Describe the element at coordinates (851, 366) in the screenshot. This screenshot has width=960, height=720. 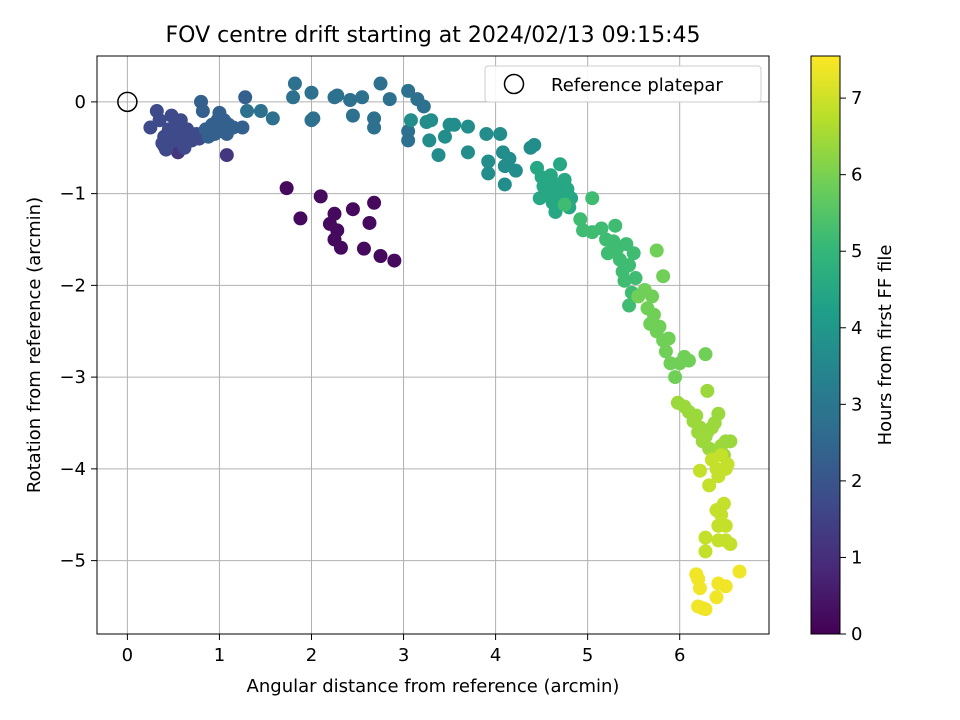
I see `colorbar-ticks: 0 1 2 3 4 5 6 7` at that location.